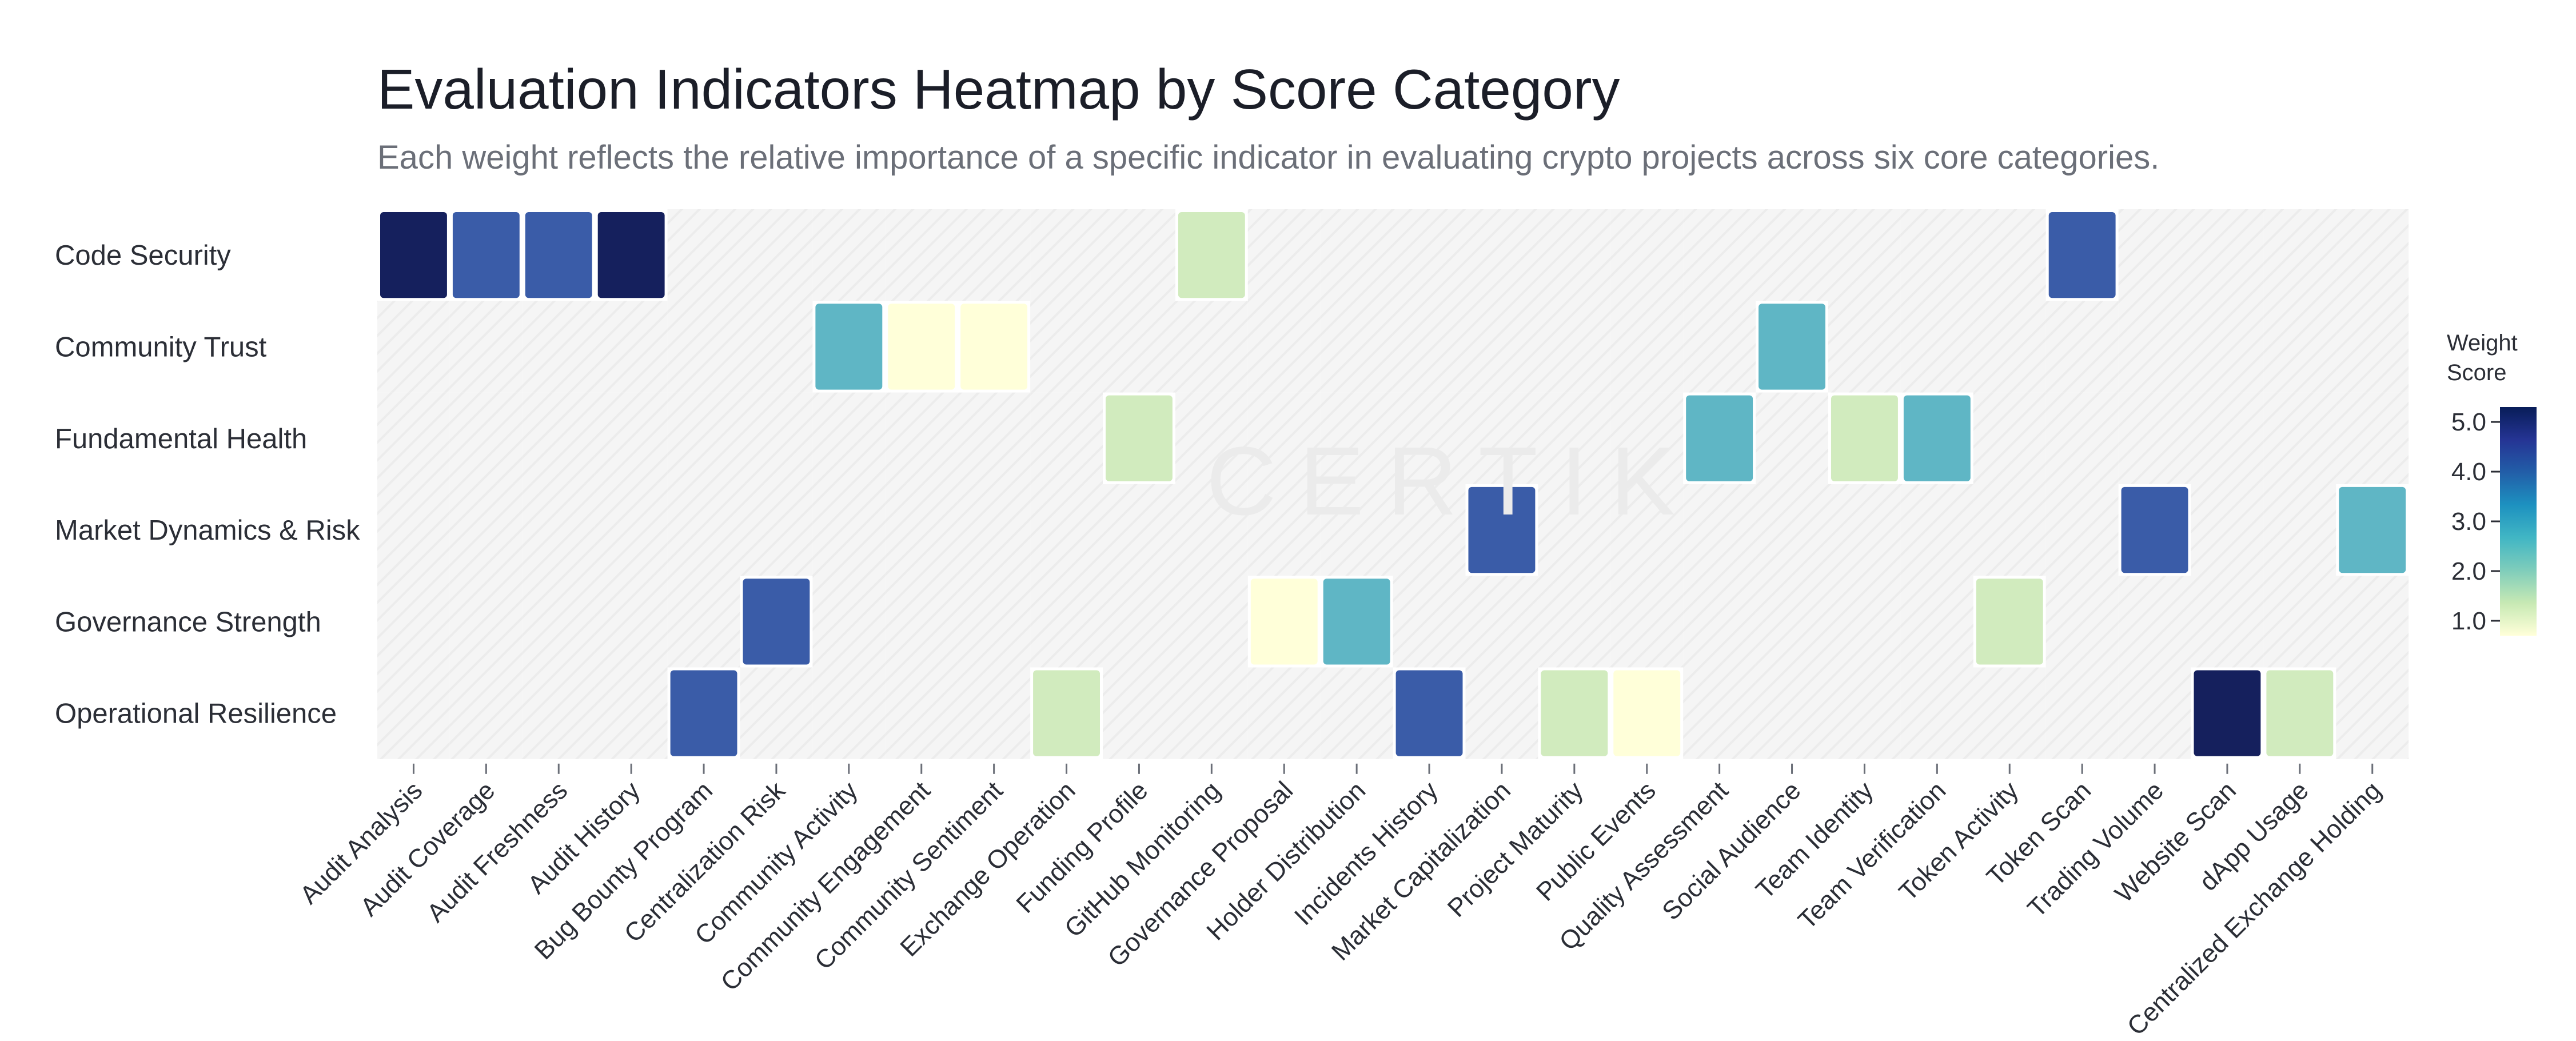 Image resolution: width=2576 pixels, height=1041 pixels. I want to click on colorbar-legend: Weight Score 5.0 4.0 3.0 2.0 1.0, so click(2492, 483).